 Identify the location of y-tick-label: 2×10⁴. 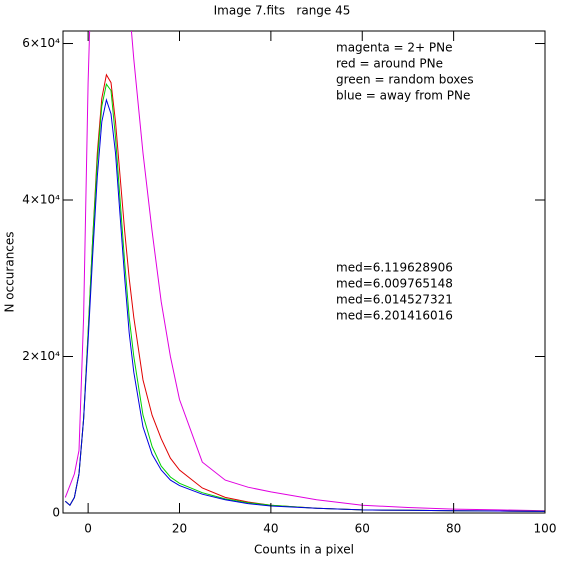
(41, 356).